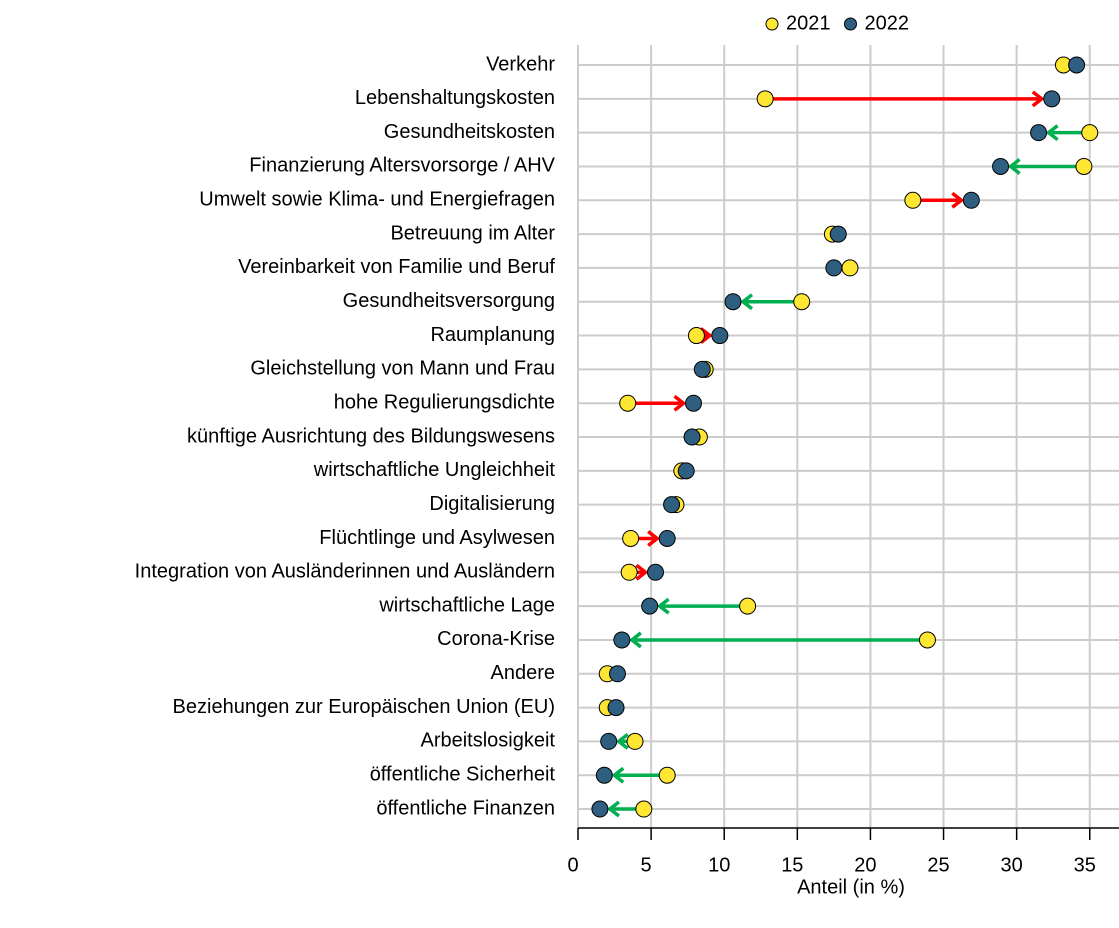  What do you see at coordinates (496, 639) in the screenshot?
I see `category-label: Corona-Krise` at bounding box center [496, 639].